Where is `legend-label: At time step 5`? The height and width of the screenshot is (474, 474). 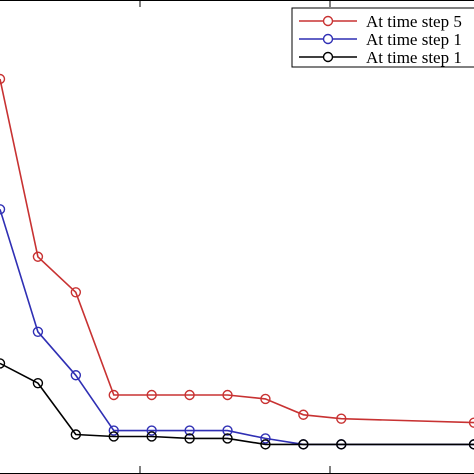 legend-label: At time step 5 is located at coordinates (414, 21).